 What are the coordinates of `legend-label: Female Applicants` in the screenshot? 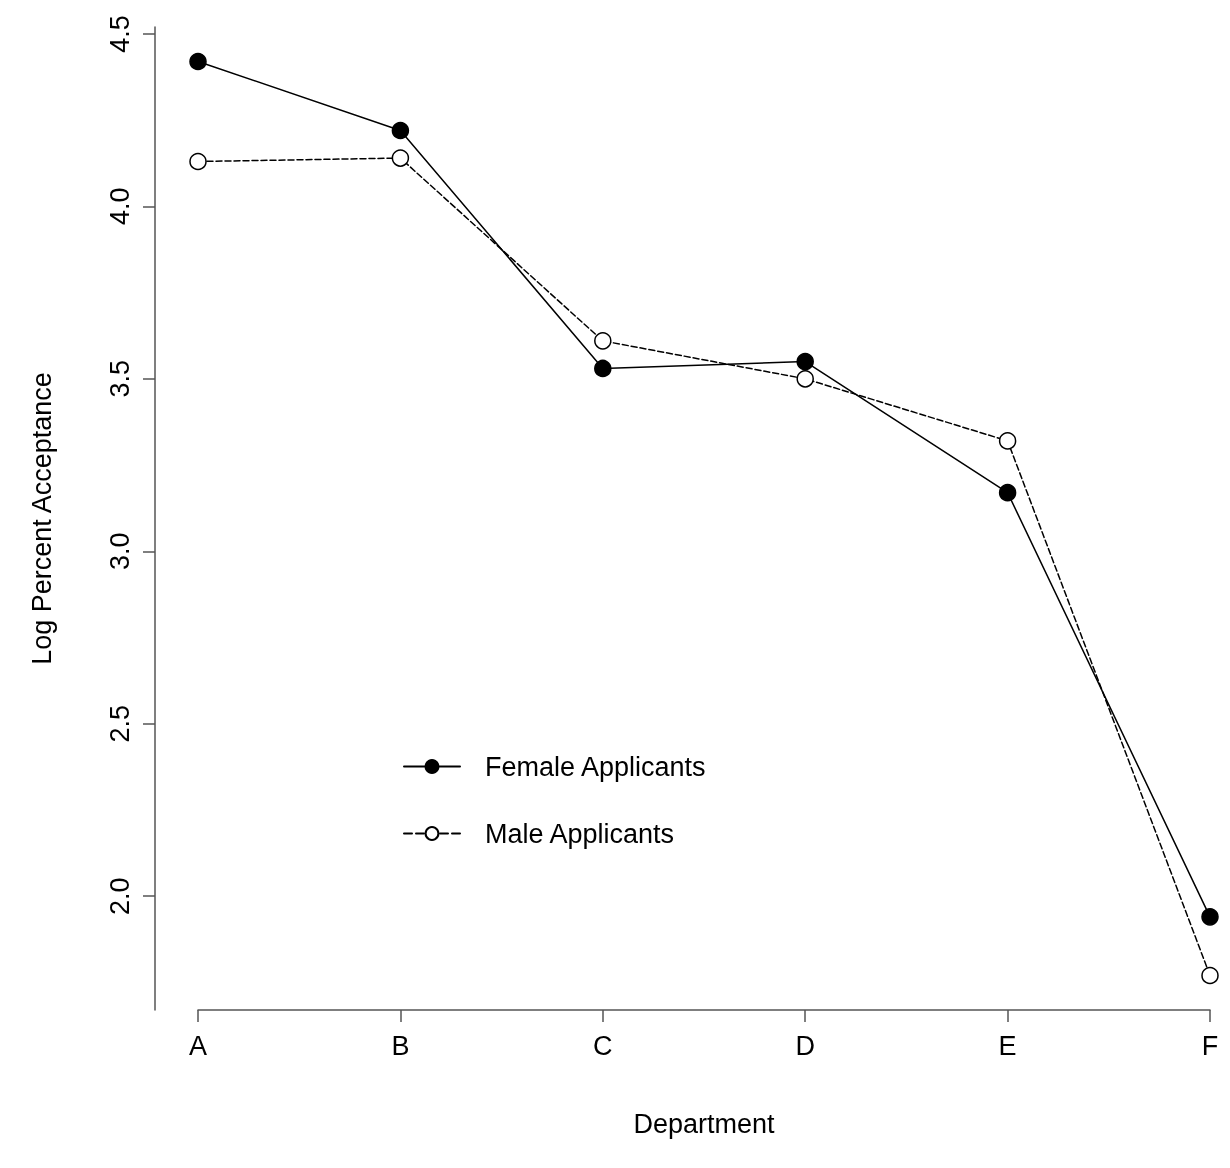 It's located at (595, 766).